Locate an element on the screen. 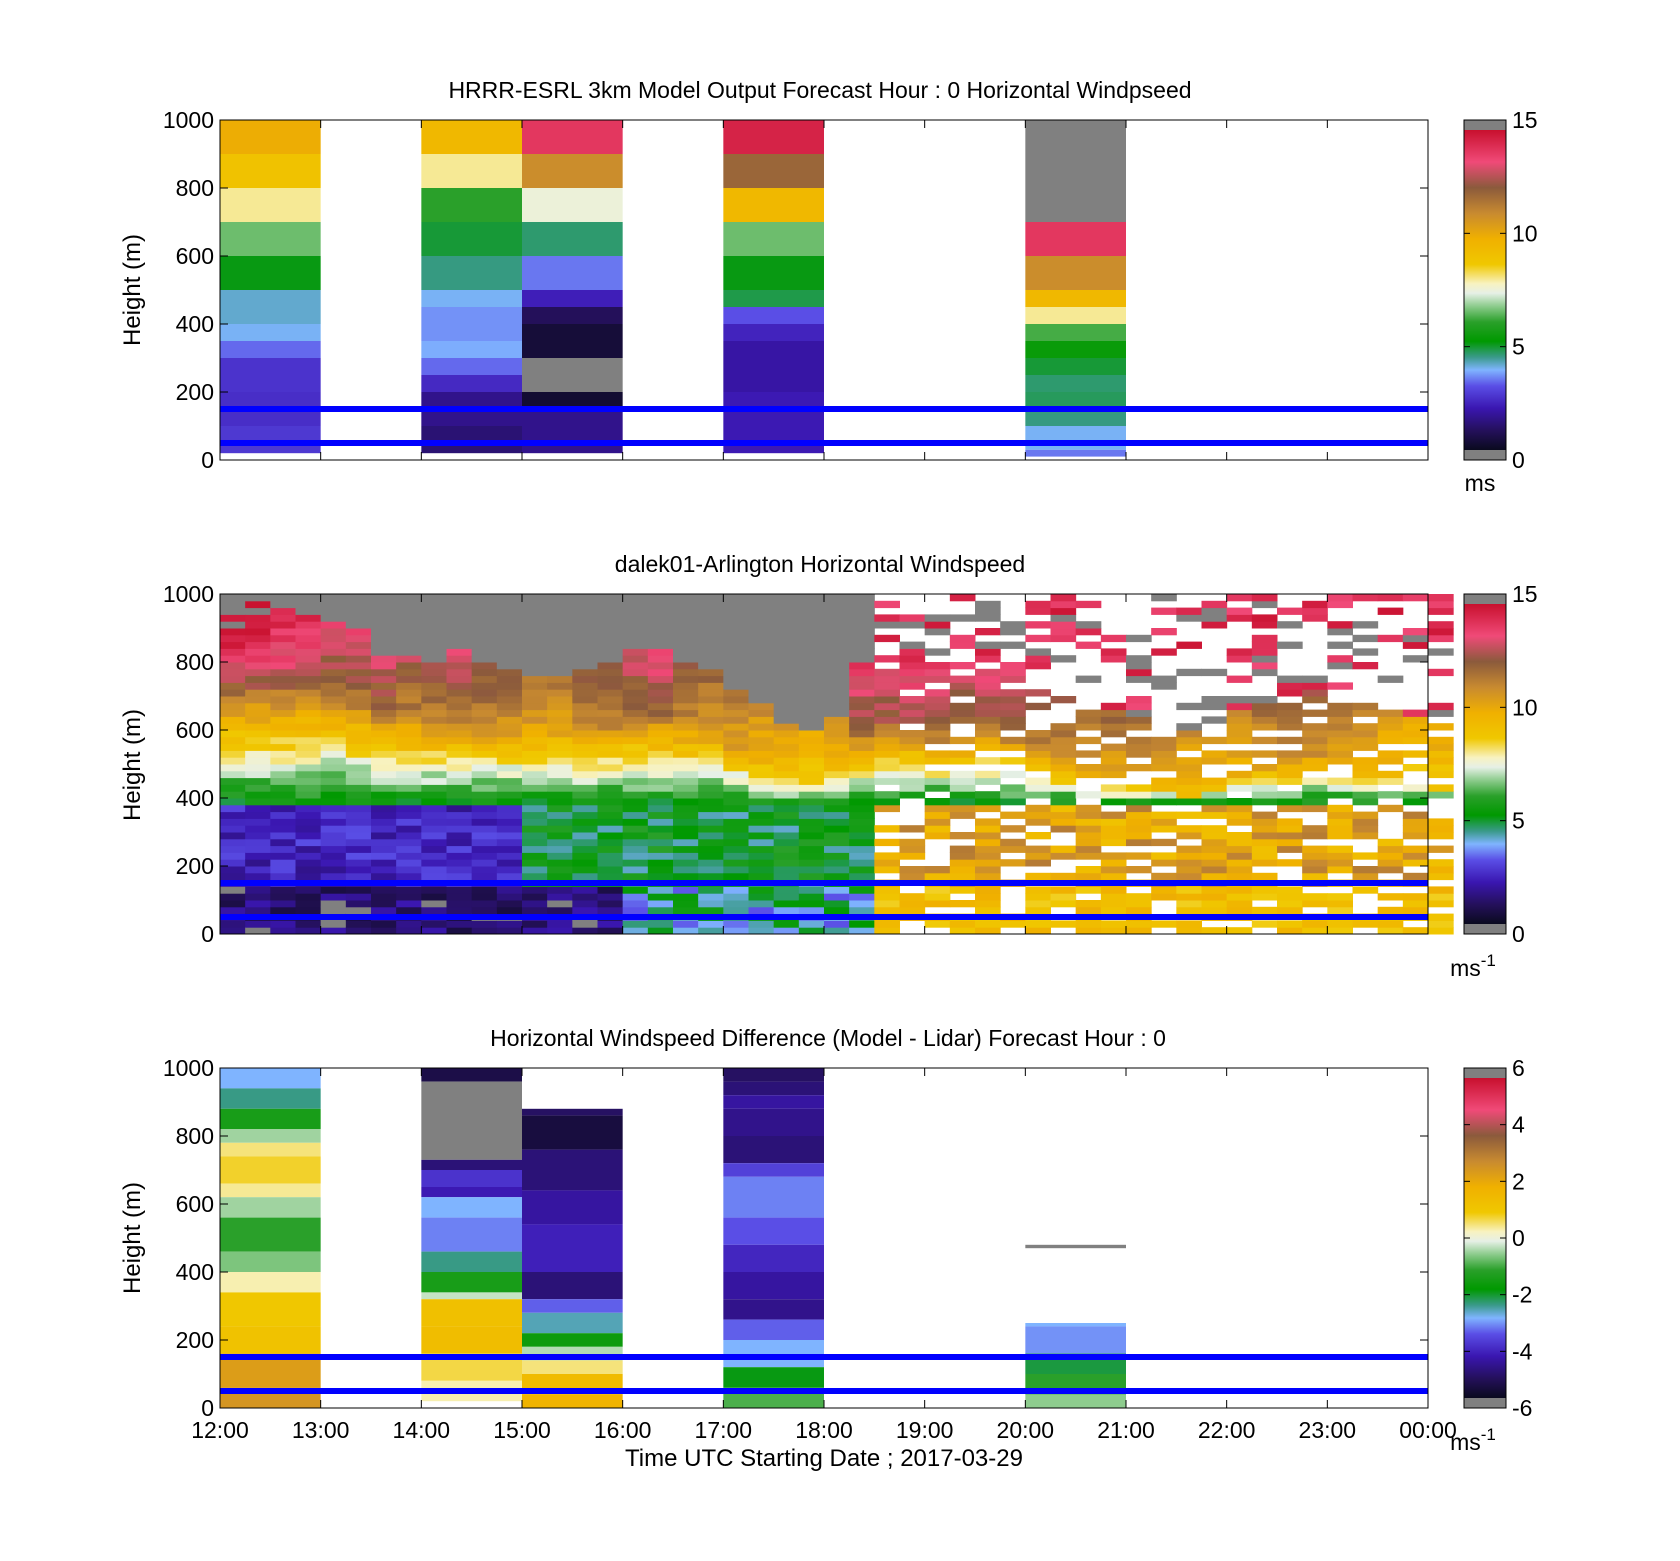 Image resolution: width=1680 pixels, height=1561 pixels. y-tick-label: 400 is located at coordinates (195, 798).